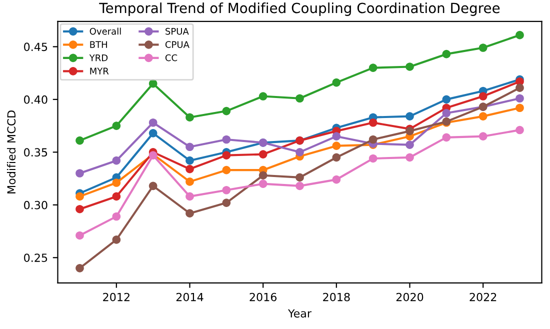 The image size is (550, 329). What do you see at coordinates (190, 297) in the screenshot?
I see `x-tick-label: 2014` at bounding box center [190, 297].